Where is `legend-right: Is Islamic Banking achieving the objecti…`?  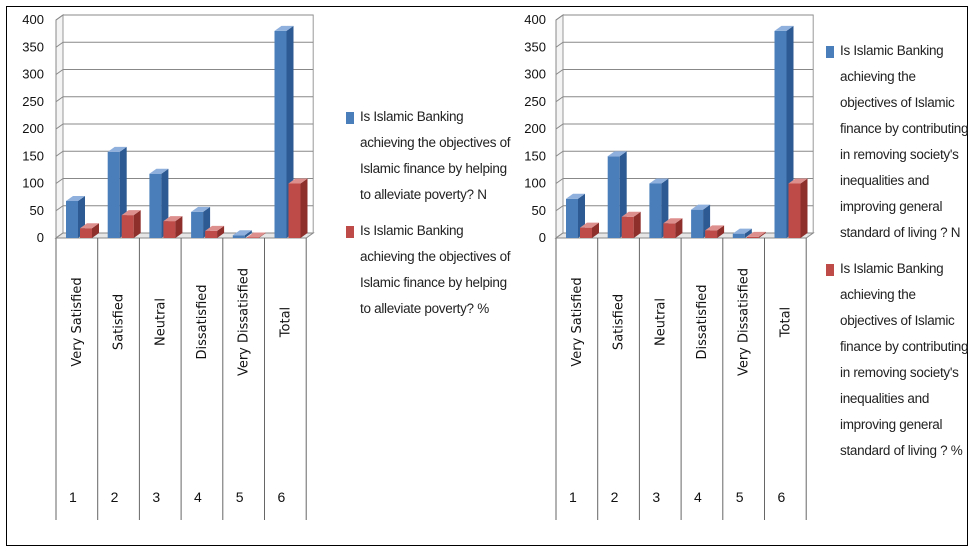
legend-right: Is Islamic Banking achieving the objecti… is located at coordinates (901, 254).